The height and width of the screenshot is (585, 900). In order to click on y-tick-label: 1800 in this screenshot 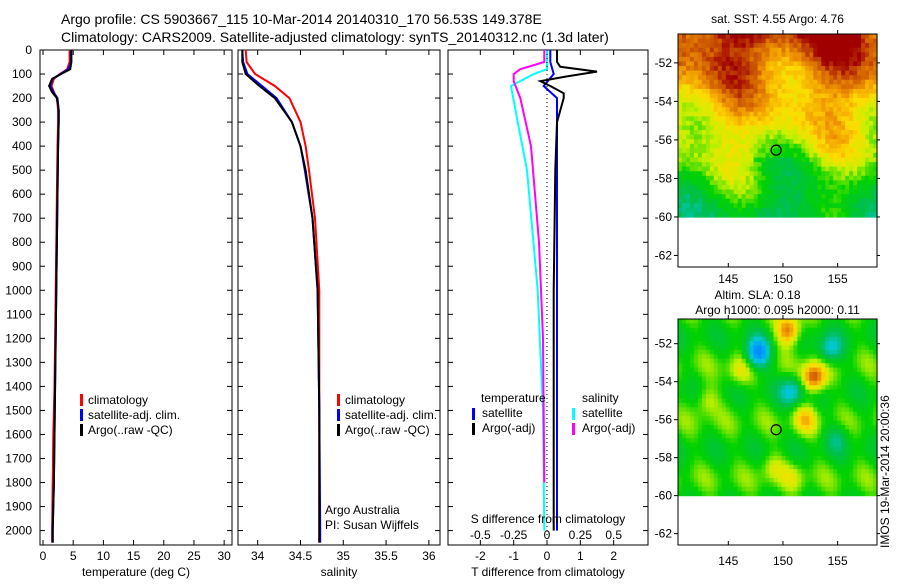, I will do `click(18, 483)`.